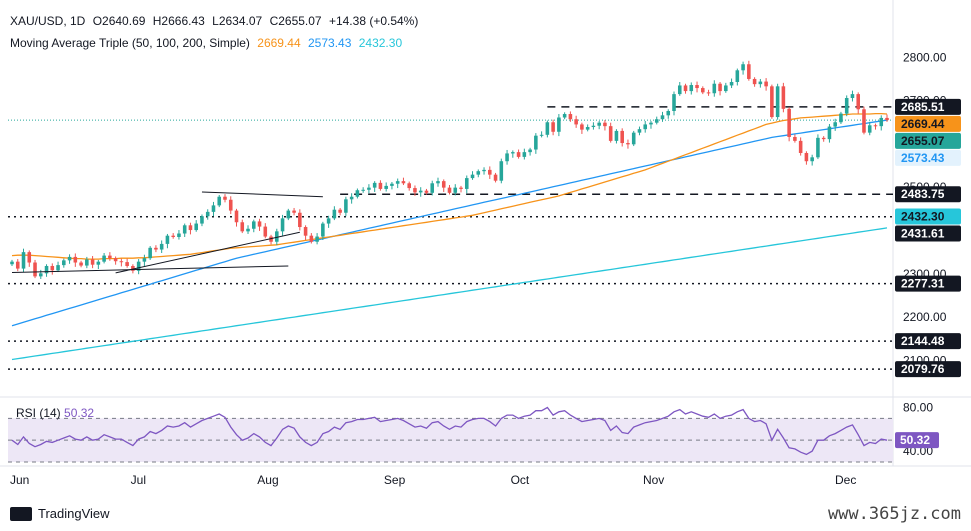  What do you see at coordinates (178, 21) in the screenshot?
I see `high-value: H2666.43` at bounding box center [178, 21].